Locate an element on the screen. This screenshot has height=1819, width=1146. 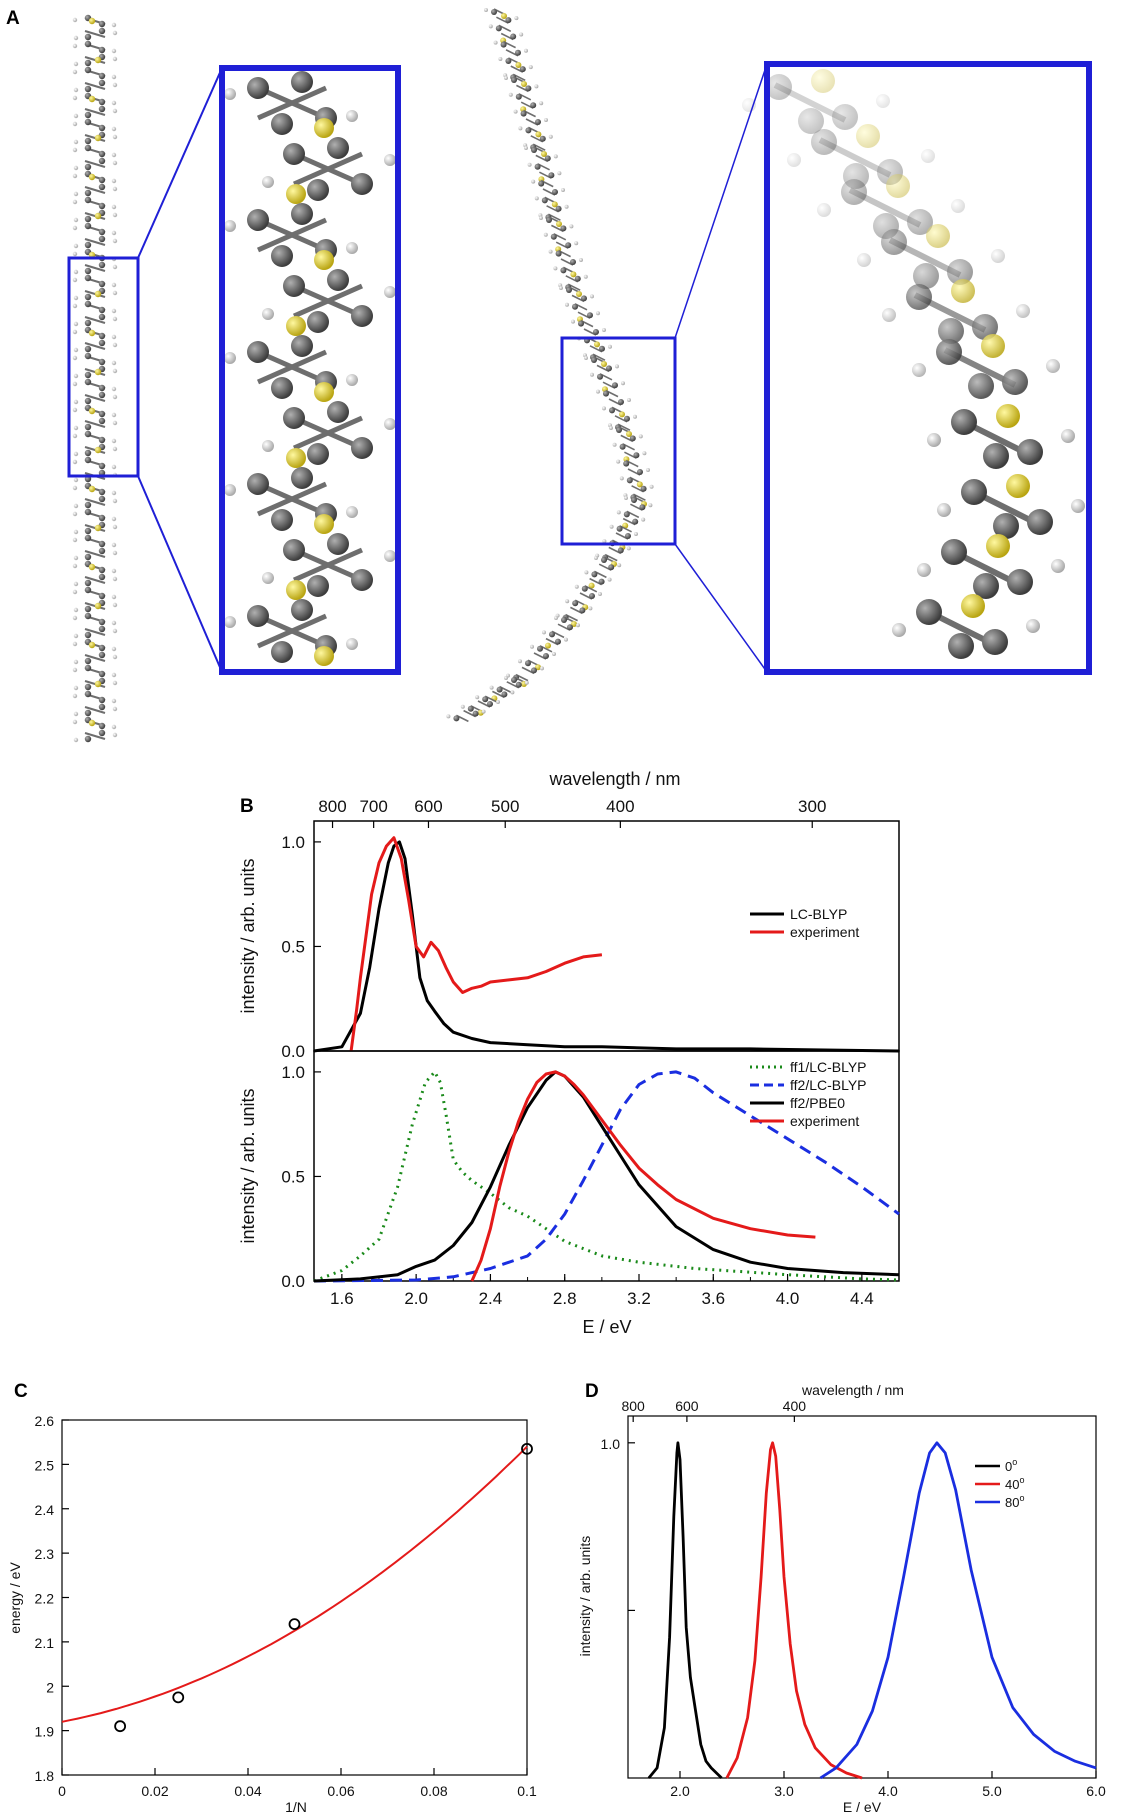
c-x-tick-label: 0.02 is located at coordinates (154, 1791).